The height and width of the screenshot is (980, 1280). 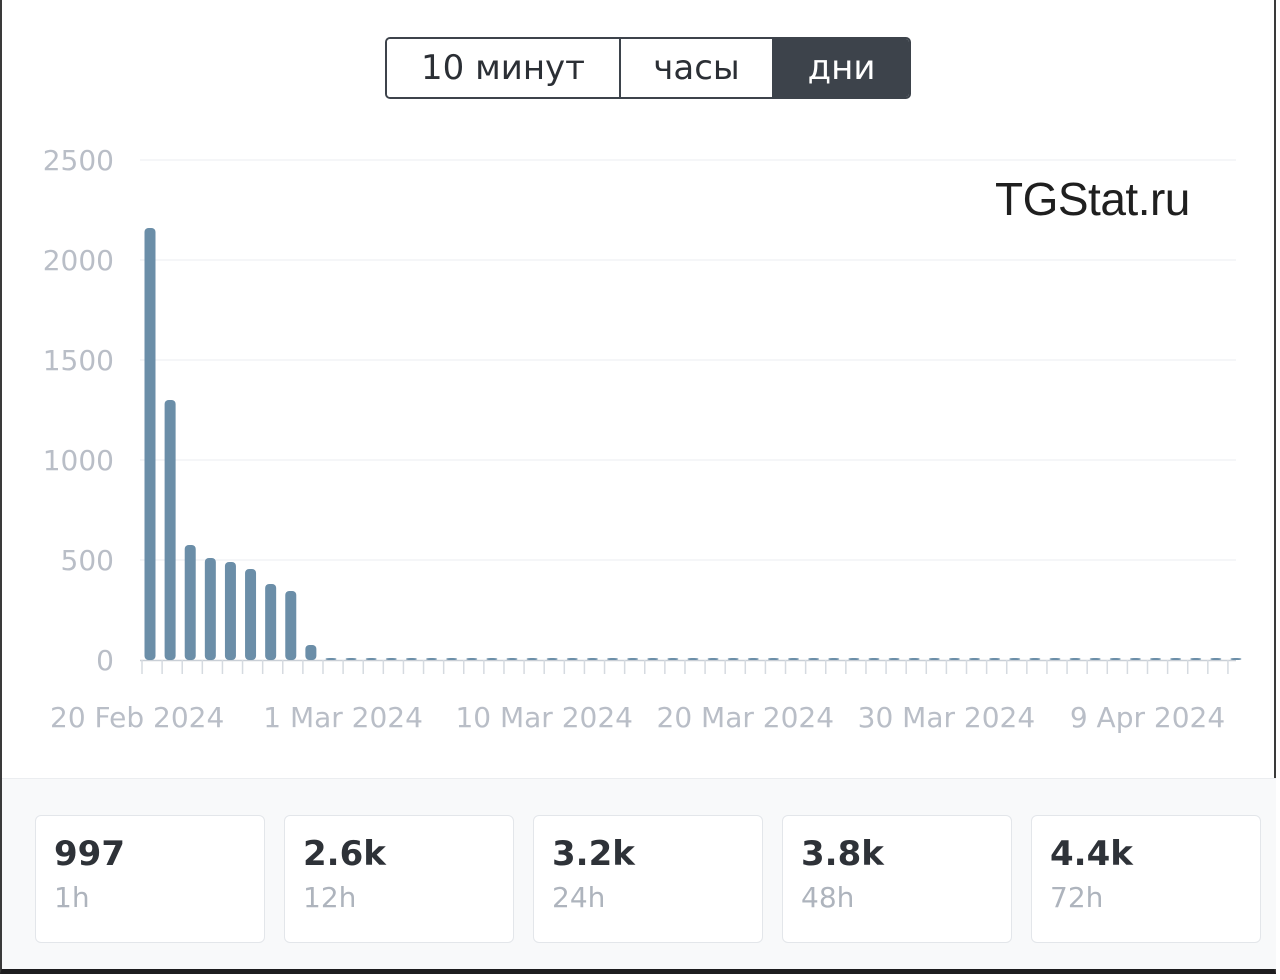 I want to click on stat-value: 997, so click(x=89, y=854).